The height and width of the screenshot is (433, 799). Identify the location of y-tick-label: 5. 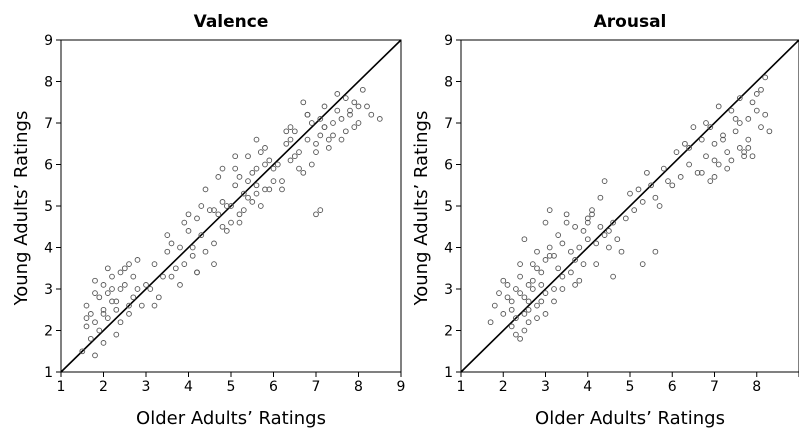
(48, 207).